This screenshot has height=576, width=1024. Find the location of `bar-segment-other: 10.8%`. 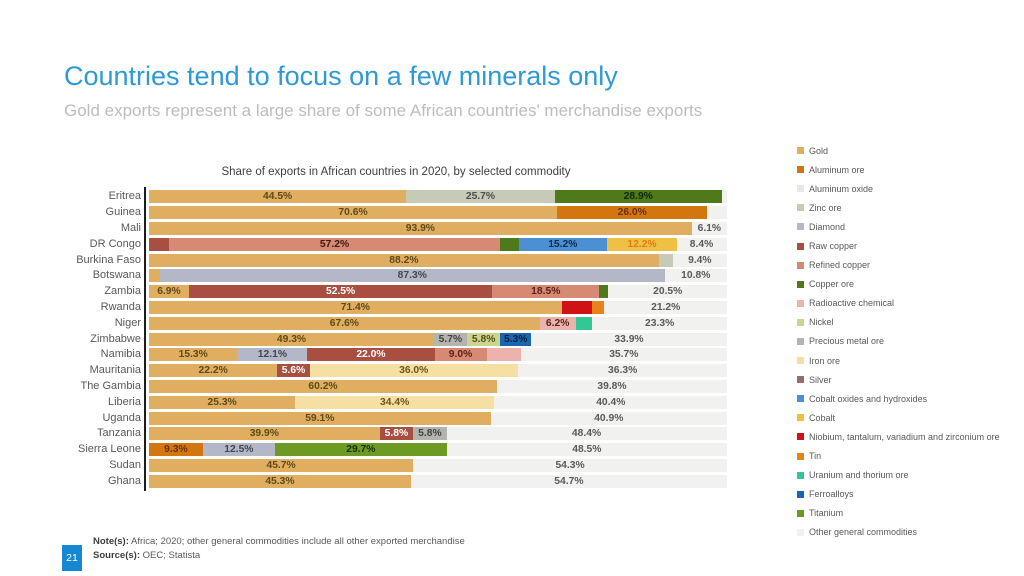

bar-segment-other: 10.8% is located at coordinates (695, 276).